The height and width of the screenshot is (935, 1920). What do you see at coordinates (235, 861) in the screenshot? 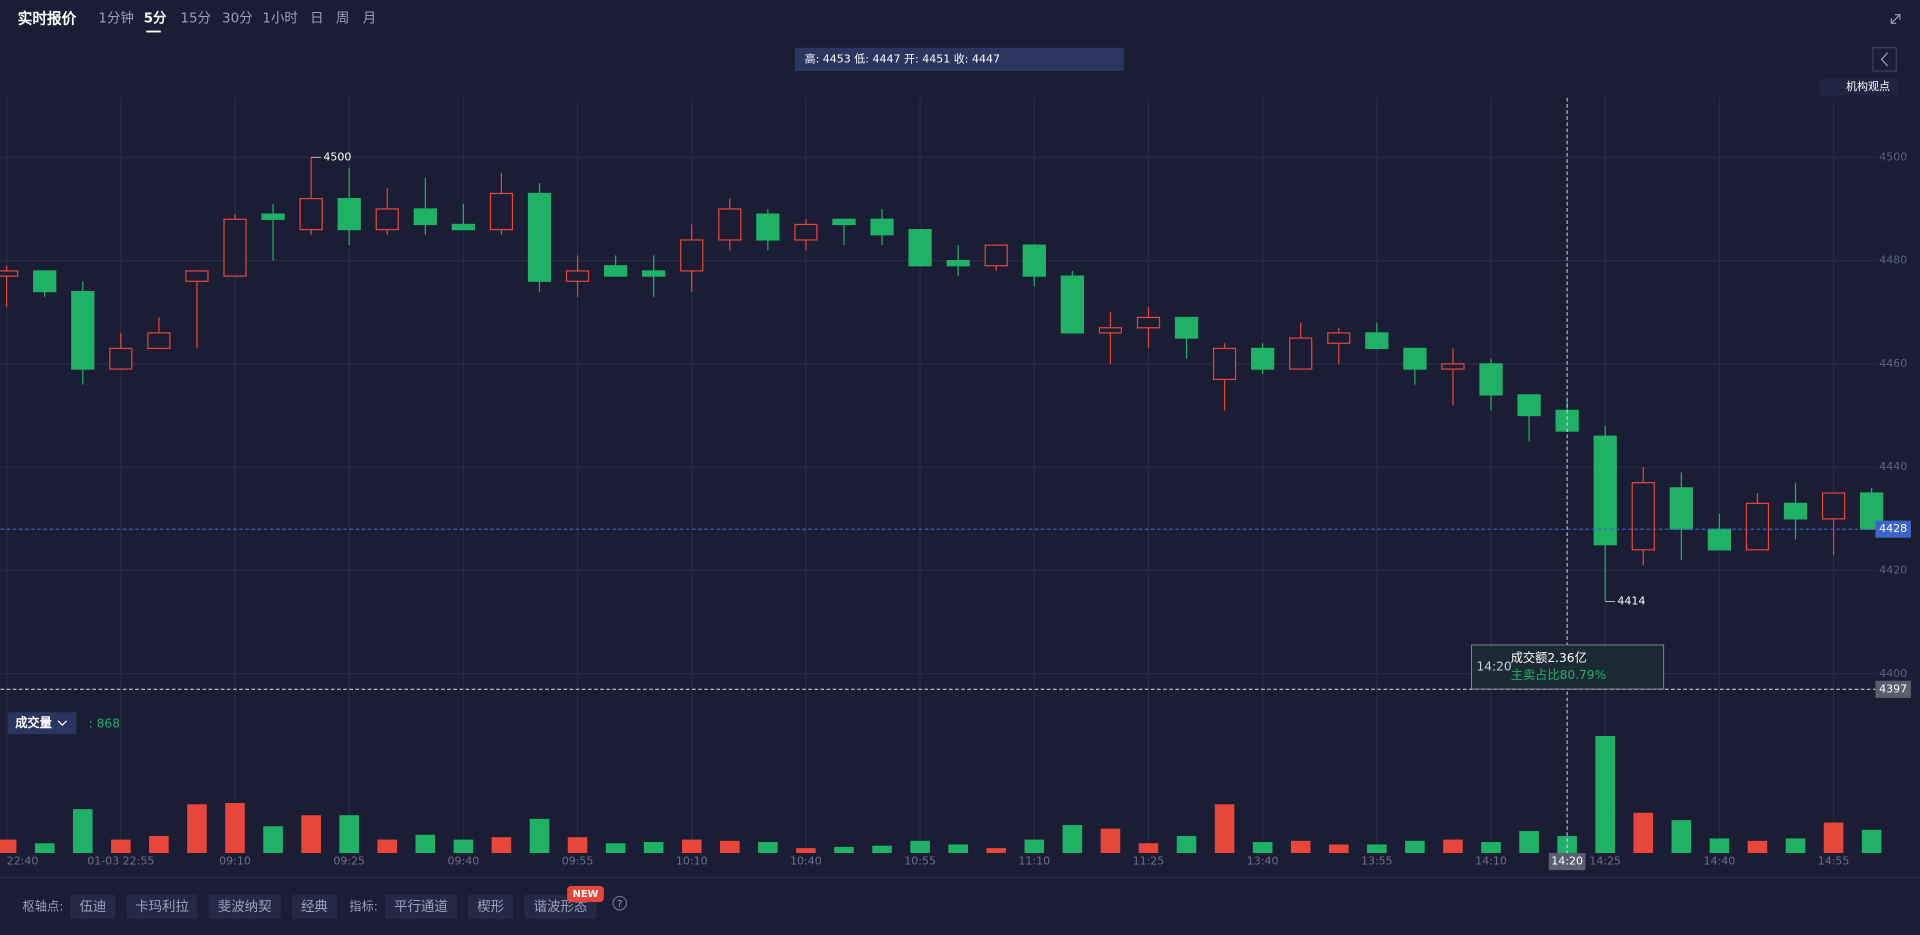
I see `x-tick-label: 09:10` at bounding box center [235, 861].